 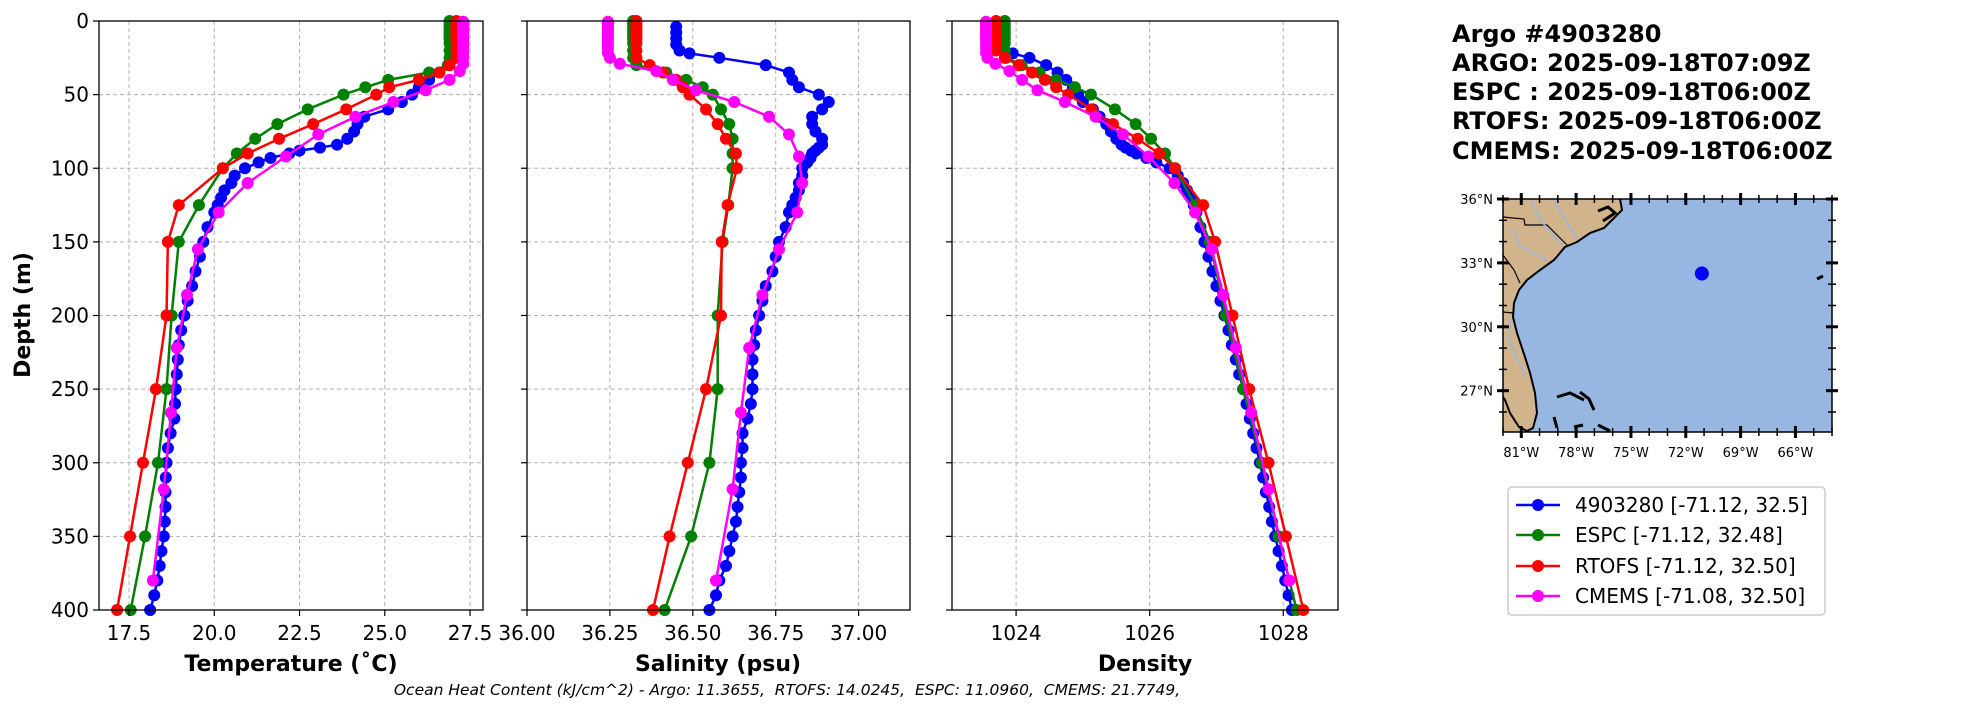 What do you see at coordinates (1686, 453) in the screenshot?
I see `map-lon-label: 72°W` at bounding box center [1686, 453].